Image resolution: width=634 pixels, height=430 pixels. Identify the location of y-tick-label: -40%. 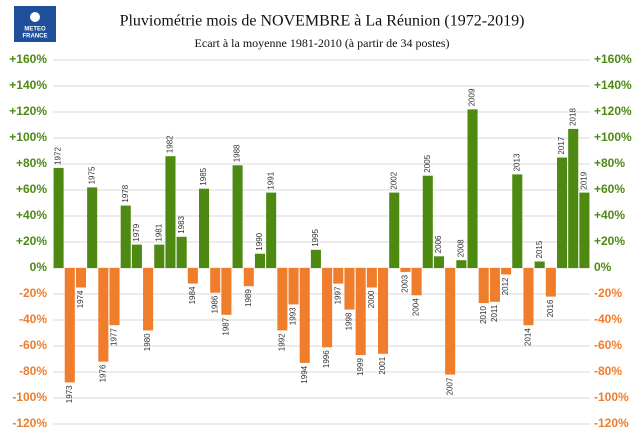
(33, 319).